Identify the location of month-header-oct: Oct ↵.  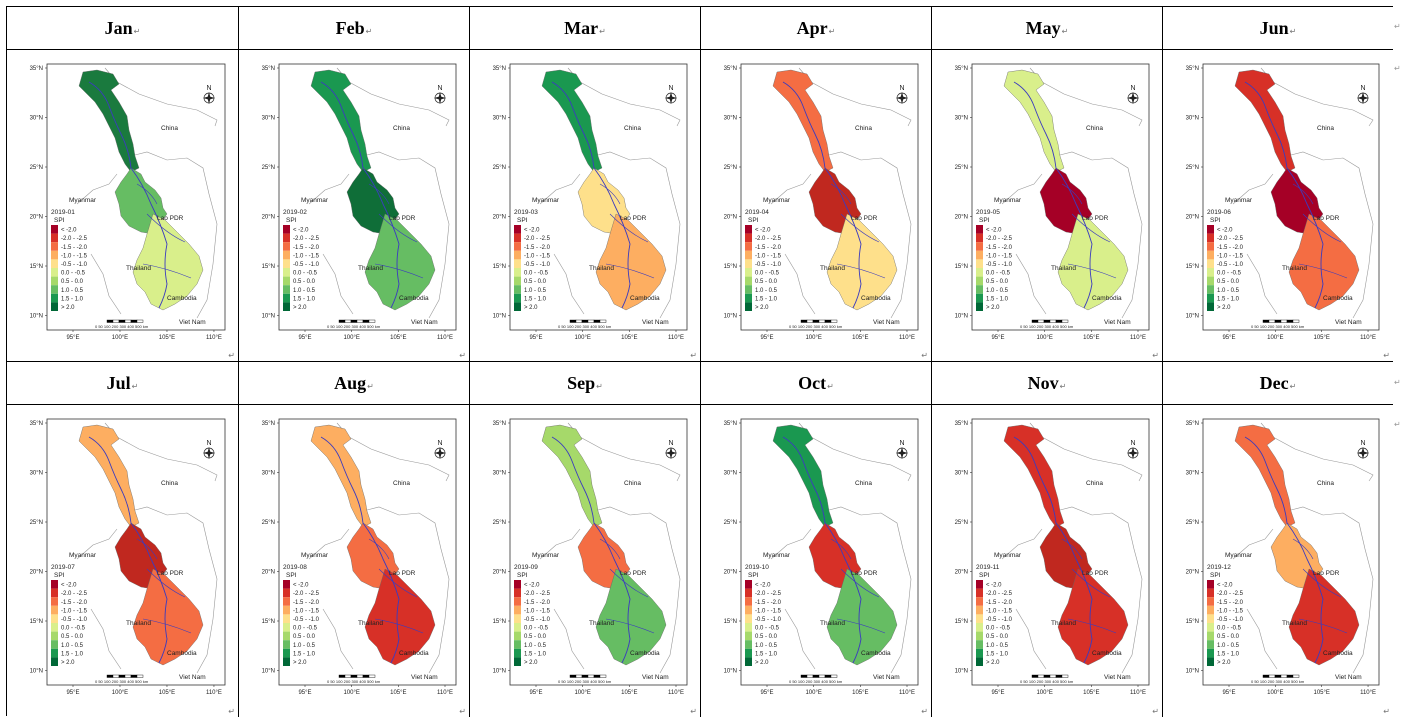
(816, 383).